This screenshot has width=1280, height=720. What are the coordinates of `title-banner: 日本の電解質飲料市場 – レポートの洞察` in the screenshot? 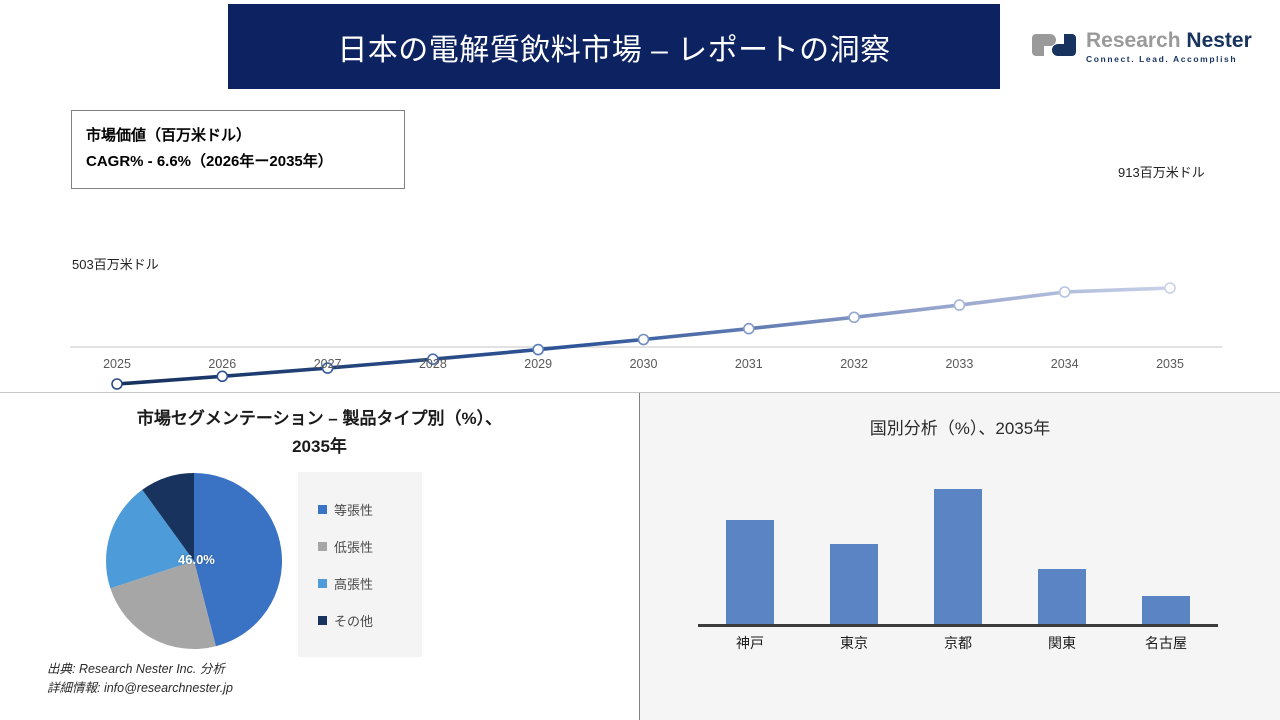 It's located at (614, 46).